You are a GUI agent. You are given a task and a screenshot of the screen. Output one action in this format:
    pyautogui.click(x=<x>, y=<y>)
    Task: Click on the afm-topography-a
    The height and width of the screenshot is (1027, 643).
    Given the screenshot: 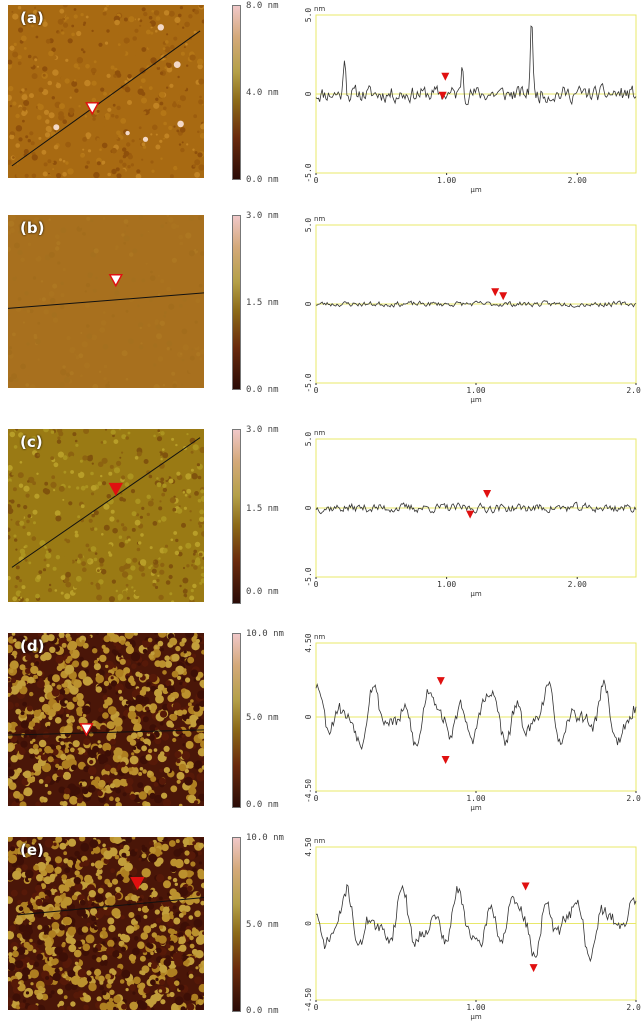 What is the action you would take?
    pyautogui.click(x=106, y=91)
    